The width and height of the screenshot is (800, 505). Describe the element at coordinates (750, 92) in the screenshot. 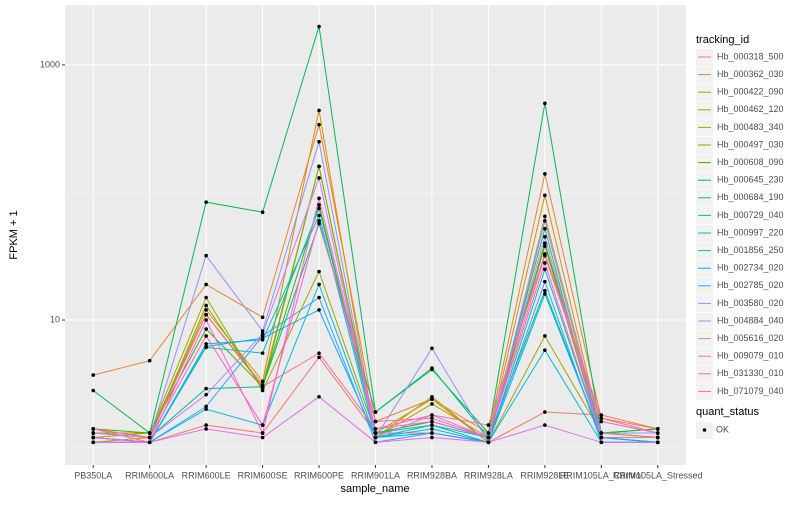

I see `legend-label: Hb_000422_090` at that location.